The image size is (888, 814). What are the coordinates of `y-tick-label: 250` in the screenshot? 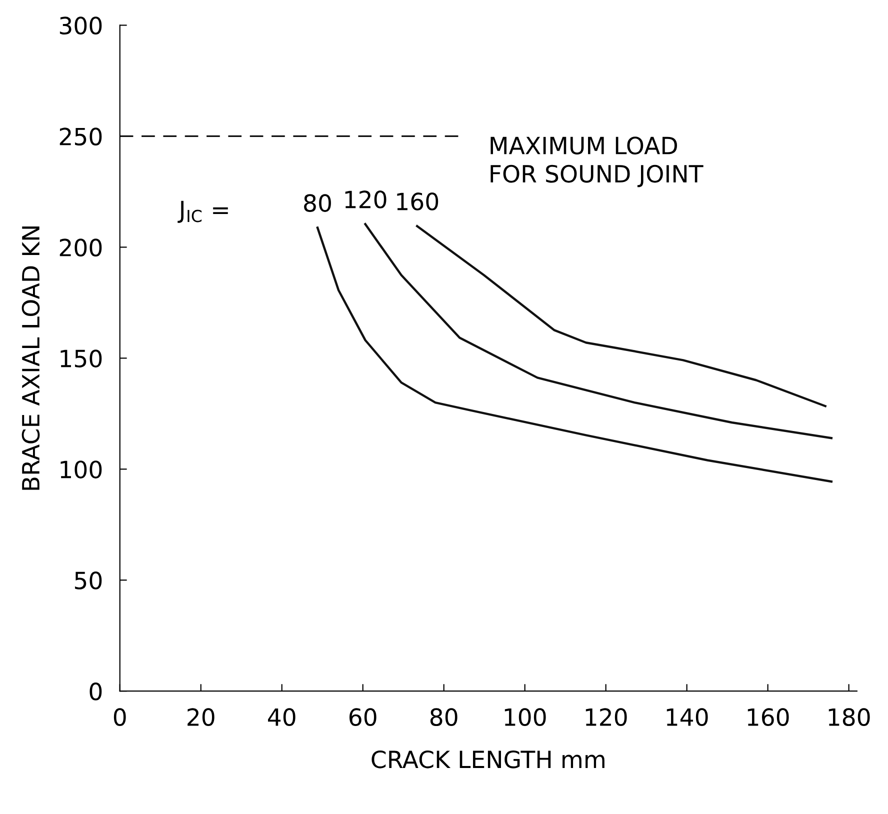 It's located at (81, 137).